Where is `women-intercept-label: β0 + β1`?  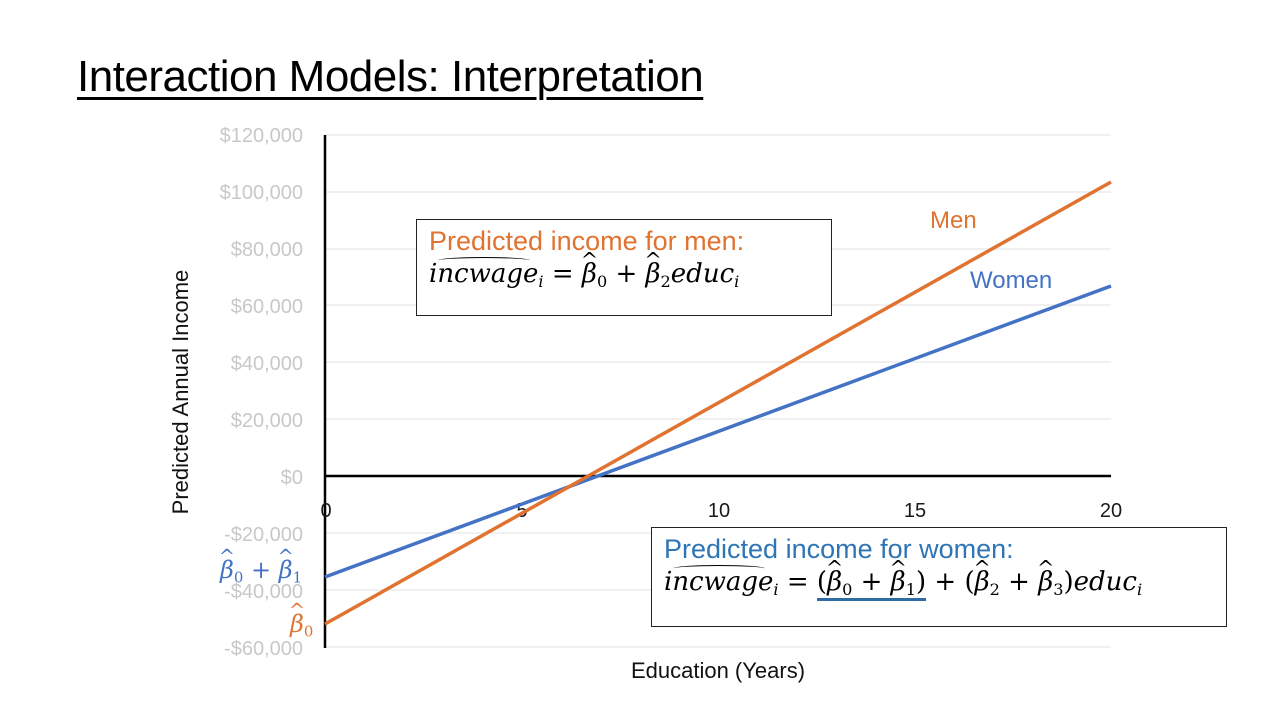 women-intercept-label: β0 + β1 is located at coordinates (261, 571).